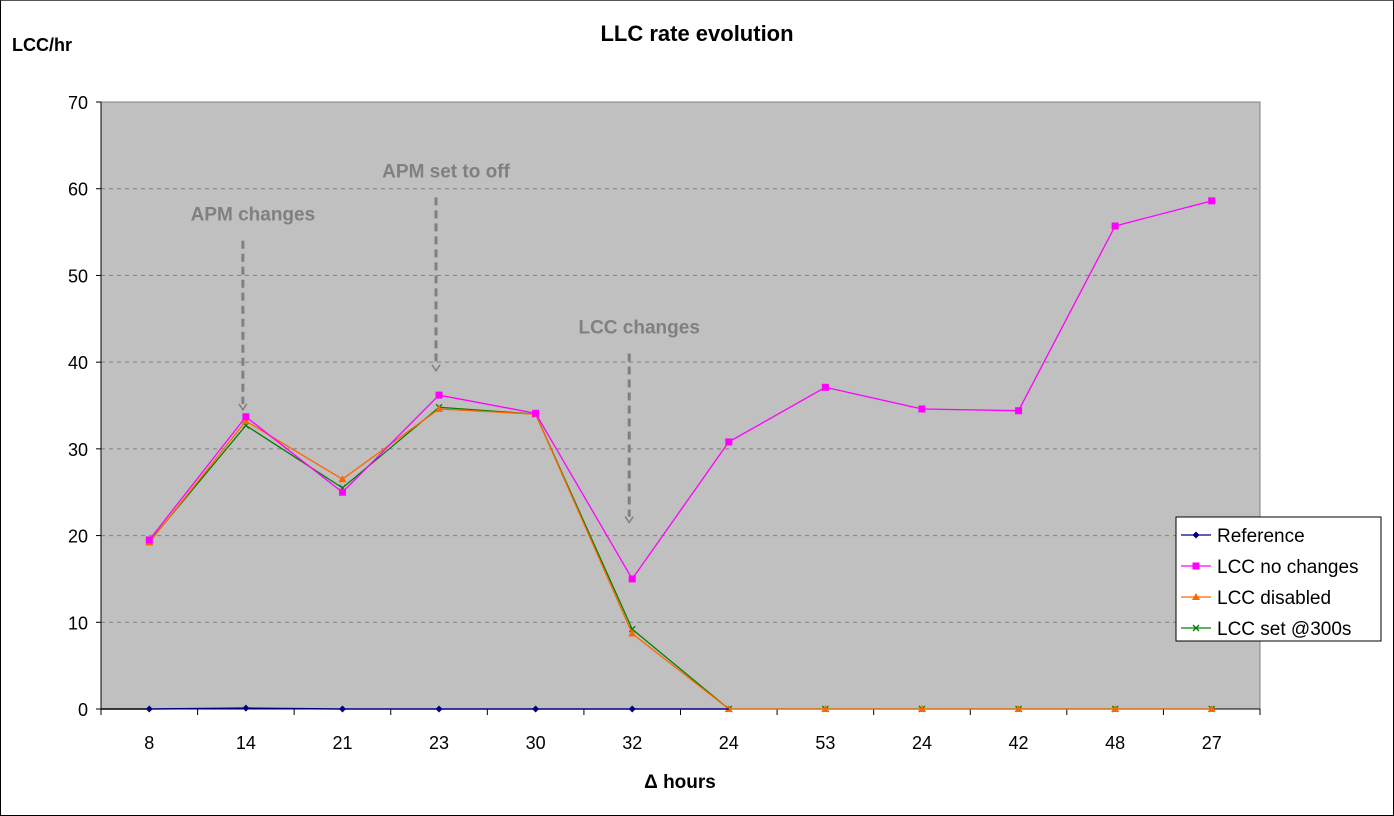 The image size is (1394, 816). Describe the element at coordinates (446, 171) in the screenshot. I see `annotation-label: APM set to off` at that location.